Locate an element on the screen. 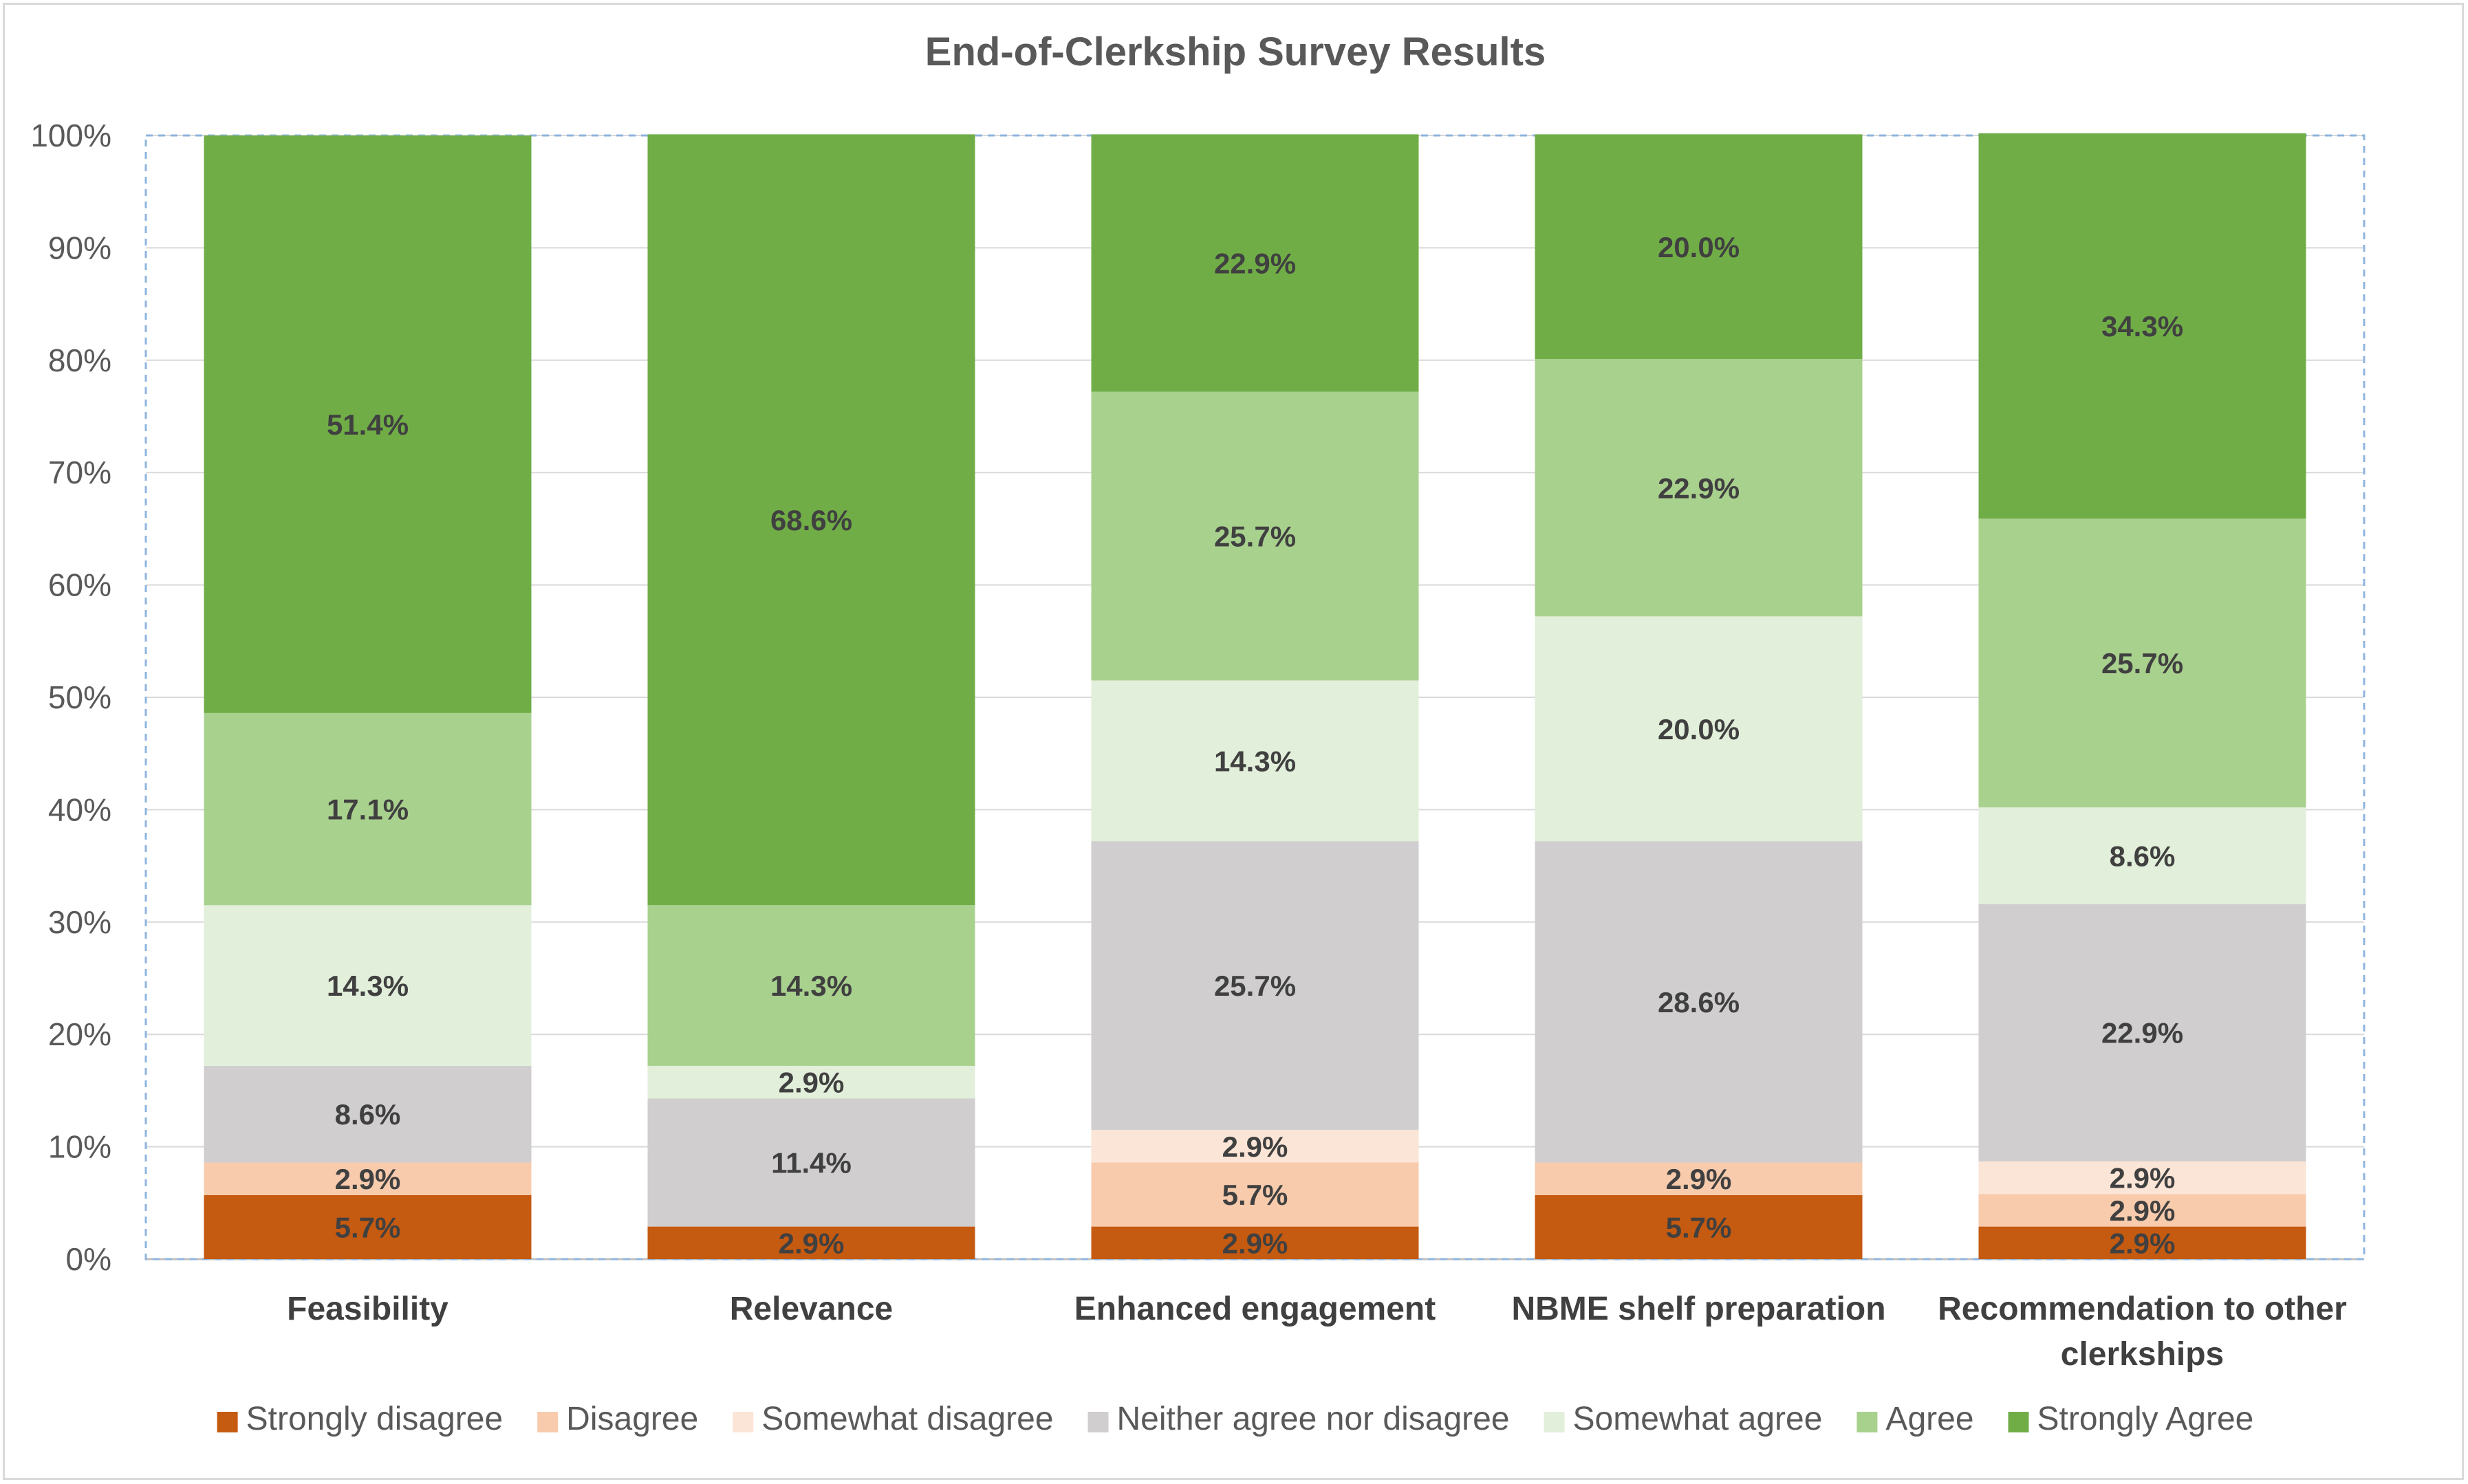 The width and height of the screenshot is (2468, 1484). y-tick-label: 100% is located at coordinates (70, 136).